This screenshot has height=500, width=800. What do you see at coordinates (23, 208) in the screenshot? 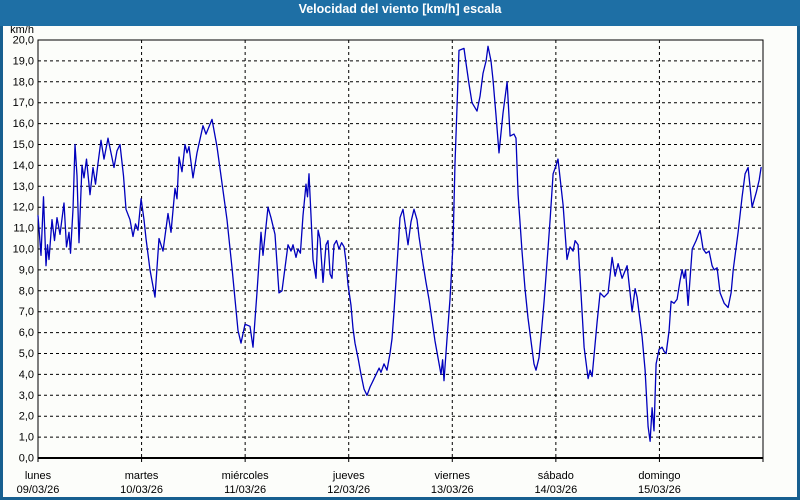
I see `y-tick-label: 12,0` at bounding box center [23, 208].